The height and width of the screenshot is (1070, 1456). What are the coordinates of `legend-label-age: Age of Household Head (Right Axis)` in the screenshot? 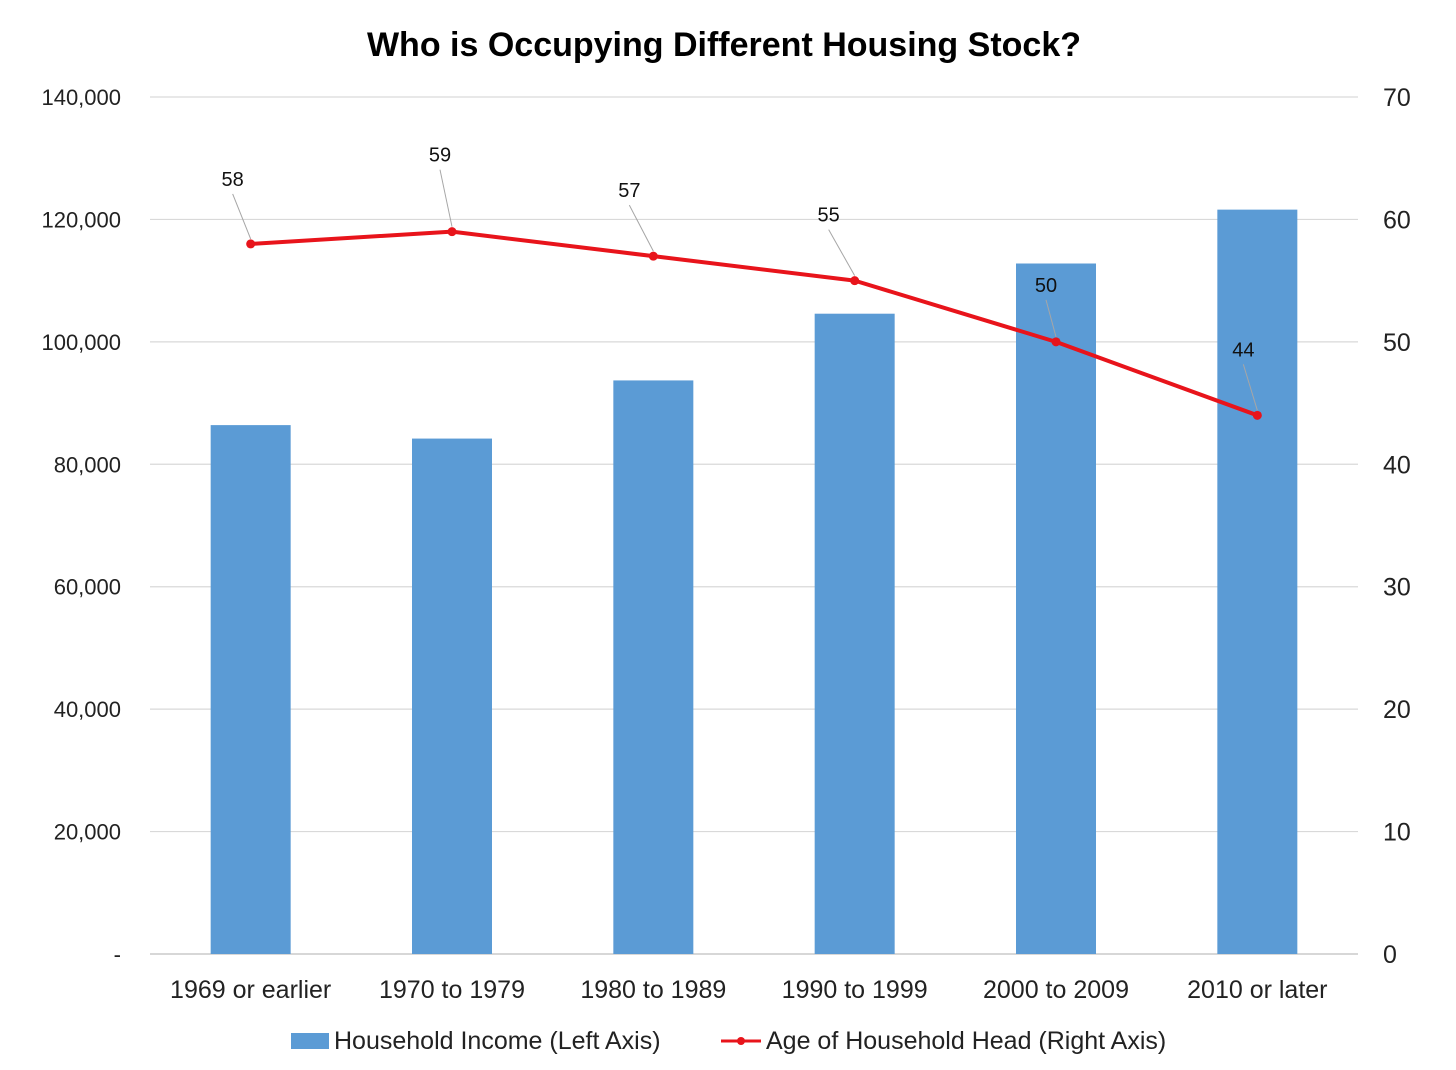 It's located at (966, 1041).